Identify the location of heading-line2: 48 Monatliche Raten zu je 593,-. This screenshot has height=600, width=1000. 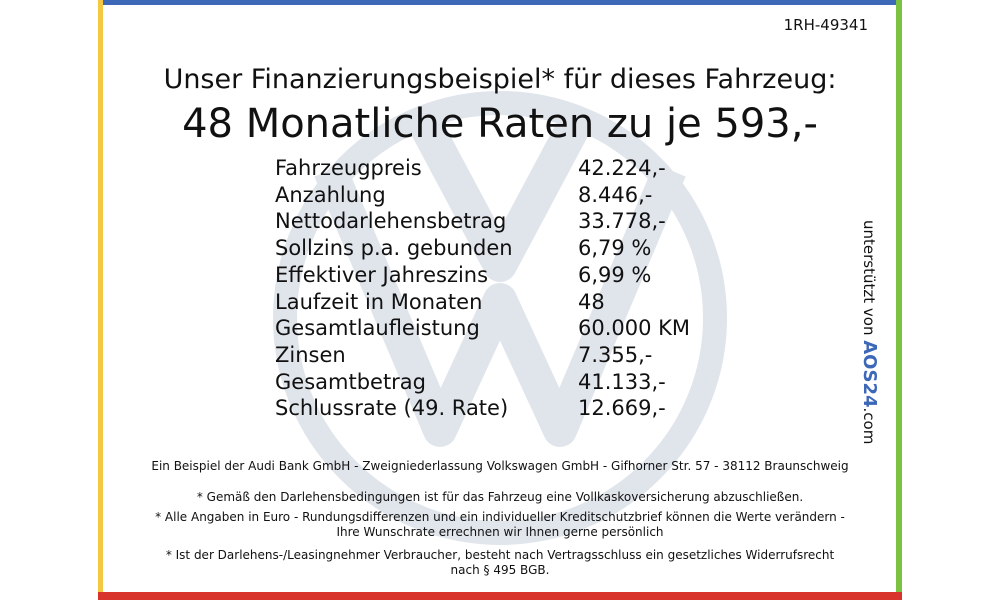
(500, 124).